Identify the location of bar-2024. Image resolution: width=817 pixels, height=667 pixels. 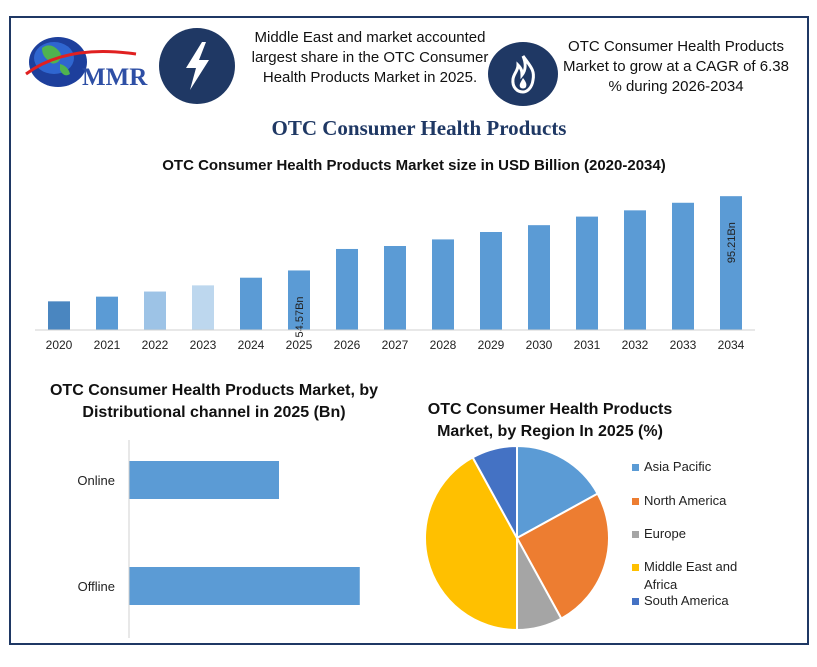
(251, 303).